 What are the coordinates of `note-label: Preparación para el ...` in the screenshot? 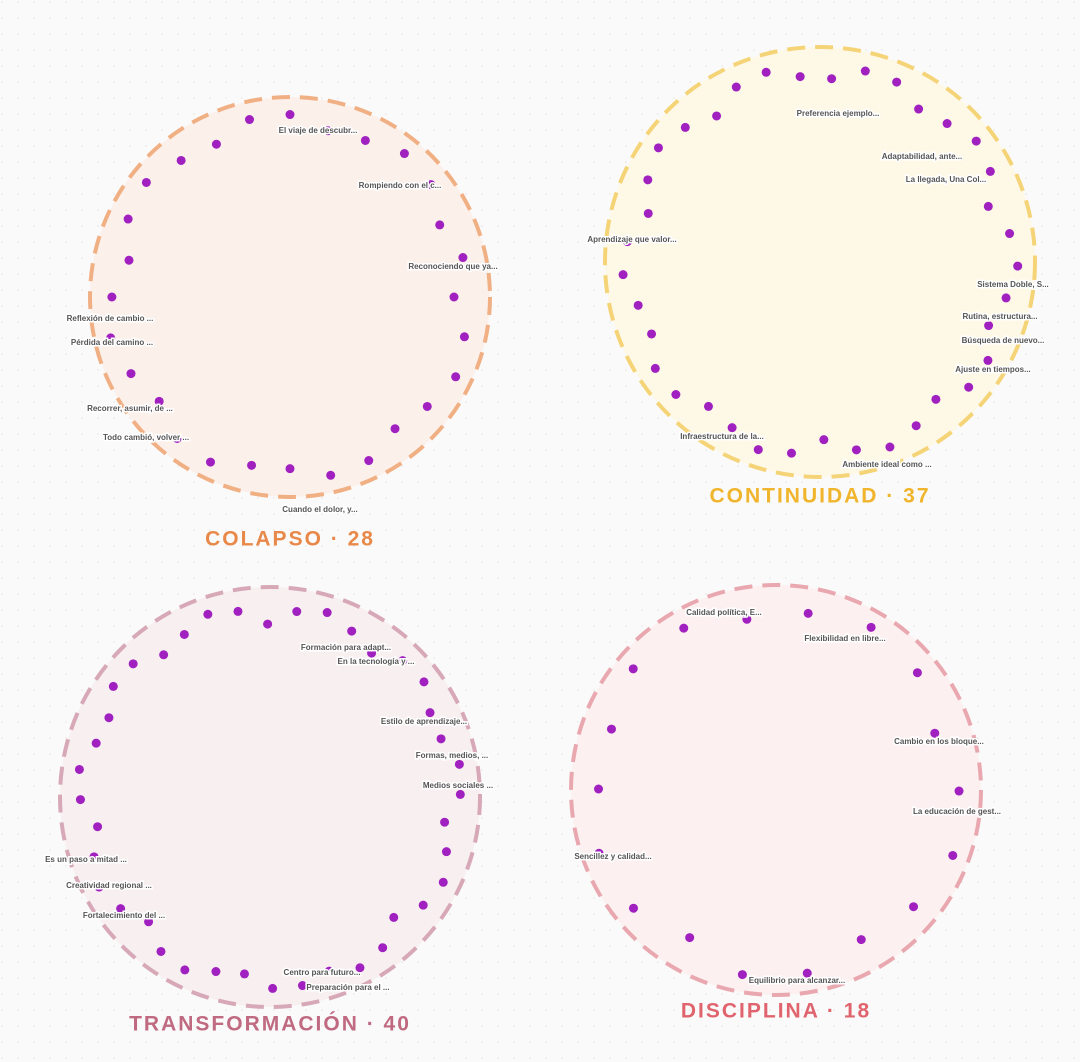 It's located at (347, 987).